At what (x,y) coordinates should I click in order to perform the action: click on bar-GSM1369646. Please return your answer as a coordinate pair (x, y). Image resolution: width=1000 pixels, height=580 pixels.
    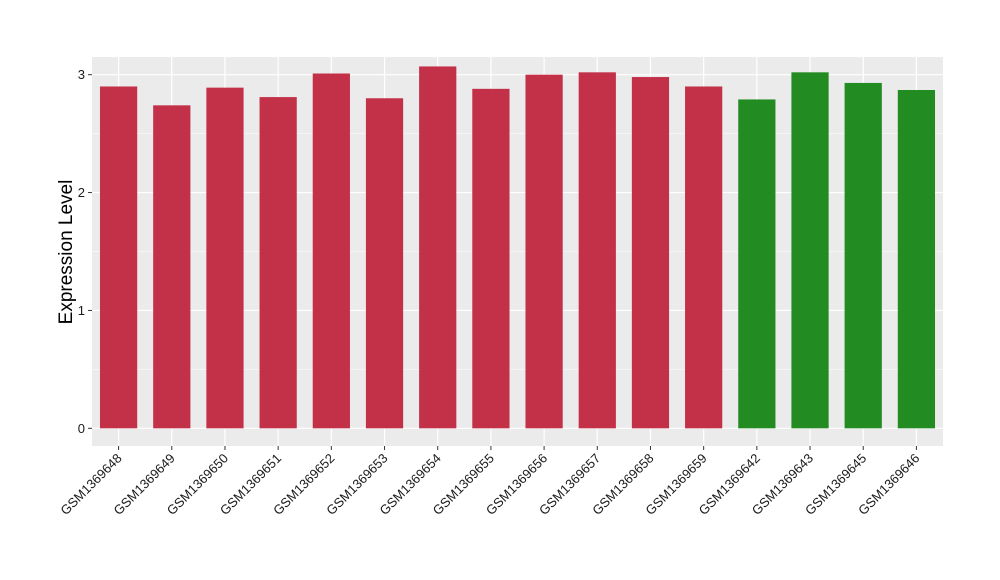
    Looking at the image, I should click on (916, 259).